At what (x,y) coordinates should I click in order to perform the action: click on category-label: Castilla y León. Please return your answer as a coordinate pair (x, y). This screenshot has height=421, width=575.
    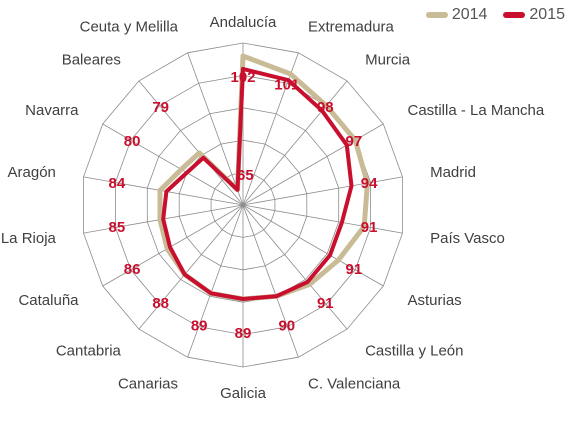
    Looking at the image, I should click on (414, 351).